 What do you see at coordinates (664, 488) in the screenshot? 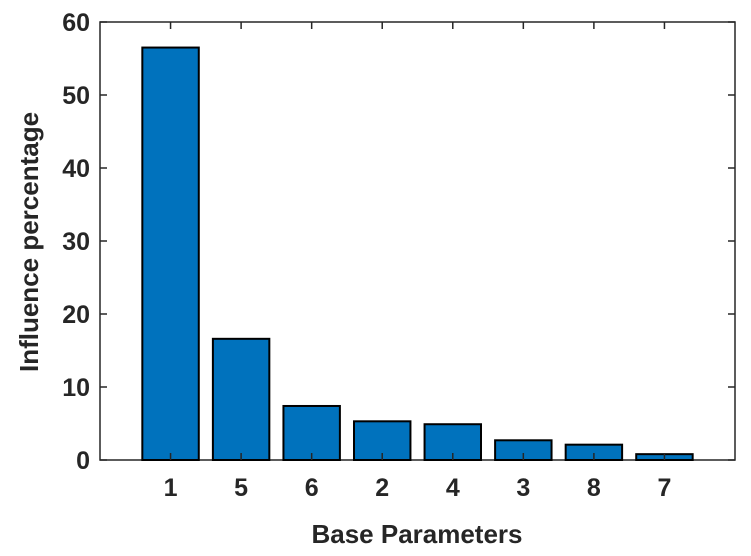
I see `x-tick-label: 7` at bounding box center [664, 488].